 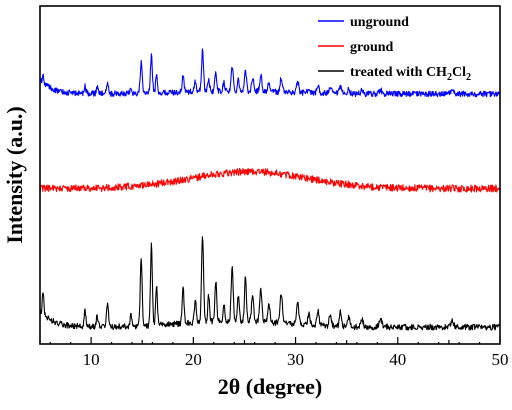 I want to click on x-tick-label: 50, so click(x=500, y=359).